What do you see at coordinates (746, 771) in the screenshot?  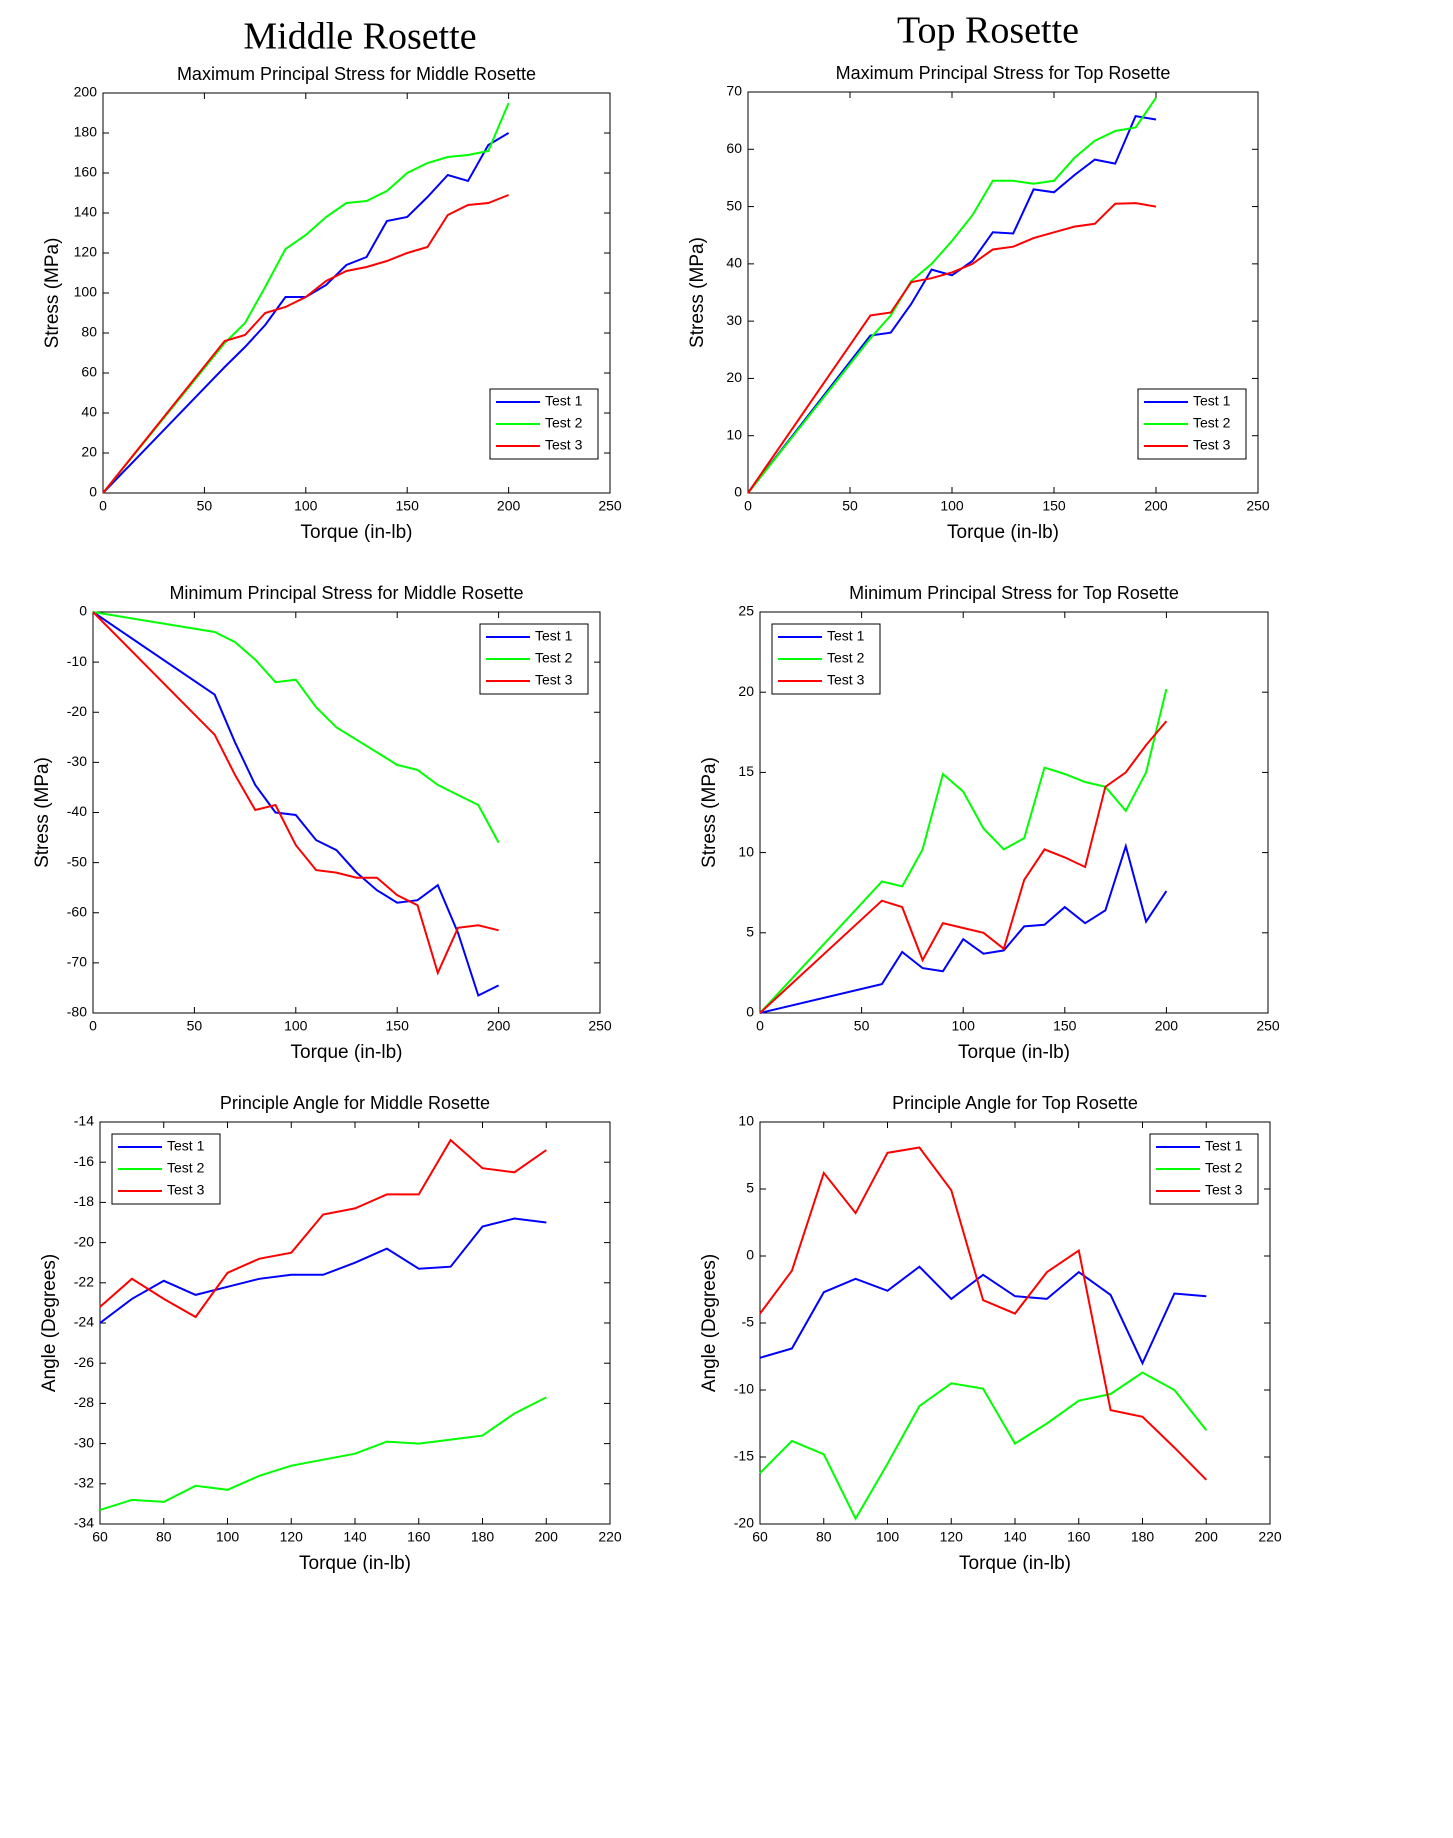 I see `y-tick-label: 15` at bounding box center [746, 771].